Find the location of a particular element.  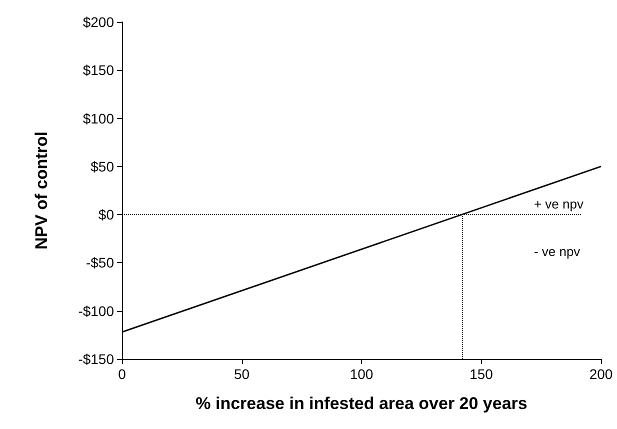

y-tick-label: $100 is located at coordinates (98, 118).